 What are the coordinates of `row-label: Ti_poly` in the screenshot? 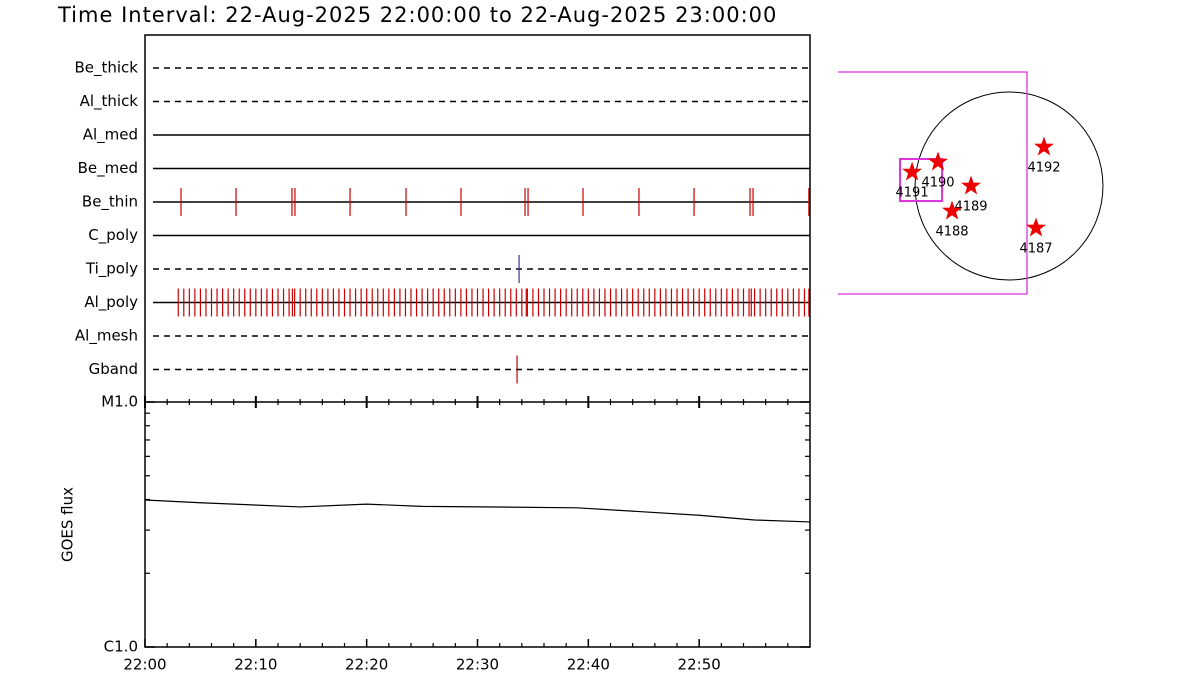 It's located at (111, 269).